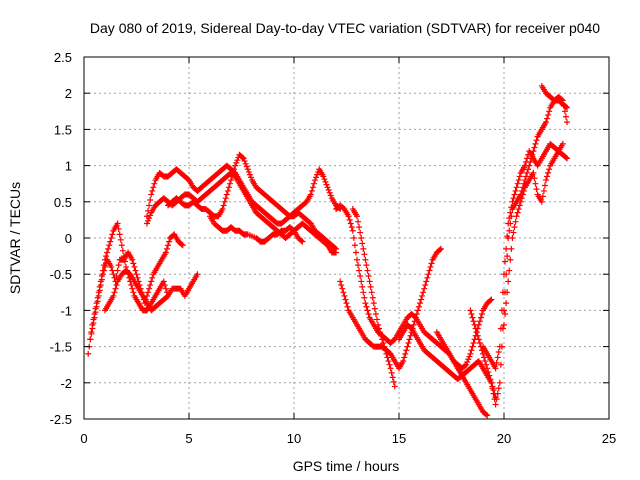  I want to click on y-tick-label: -1.5, so click(61, 347).